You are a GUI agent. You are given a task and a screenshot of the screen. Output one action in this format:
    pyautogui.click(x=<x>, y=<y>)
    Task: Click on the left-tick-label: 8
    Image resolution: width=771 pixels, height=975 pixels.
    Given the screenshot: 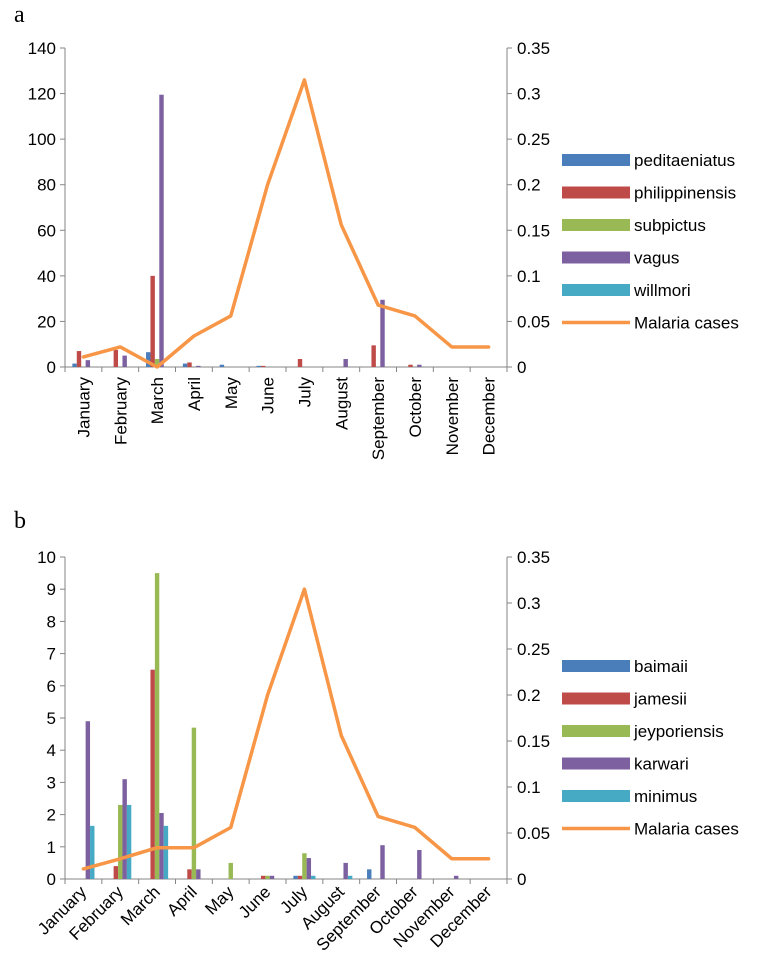 What is the action you would take?
    pyautogui.click(x=51, y=621)
    